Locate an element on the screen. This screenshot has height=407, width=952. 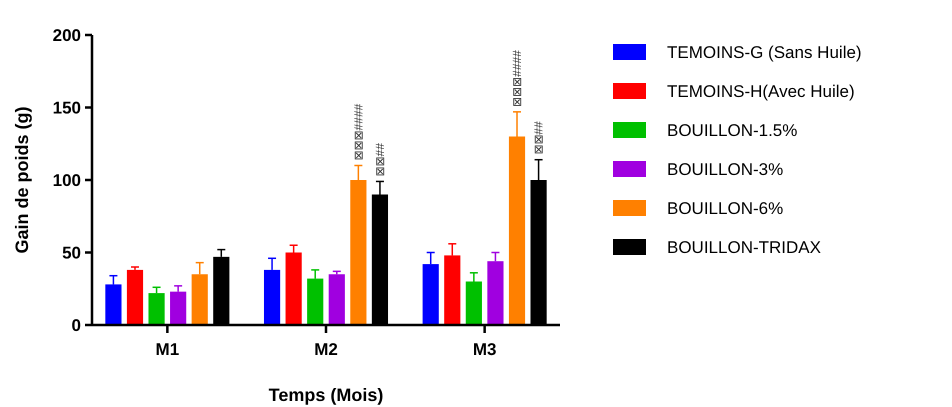
legend-label: BOUILLON-1.5% is located at coordinates (732, 130).